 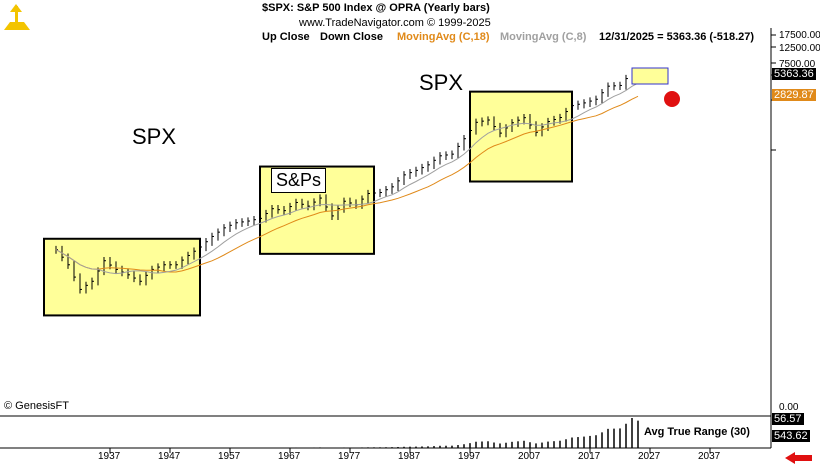 What do you see at coordinates (543, 37) in the screenshot?
I see `legend-ma8: MovingAvg (C,8)` at bounding box center [543, 37].